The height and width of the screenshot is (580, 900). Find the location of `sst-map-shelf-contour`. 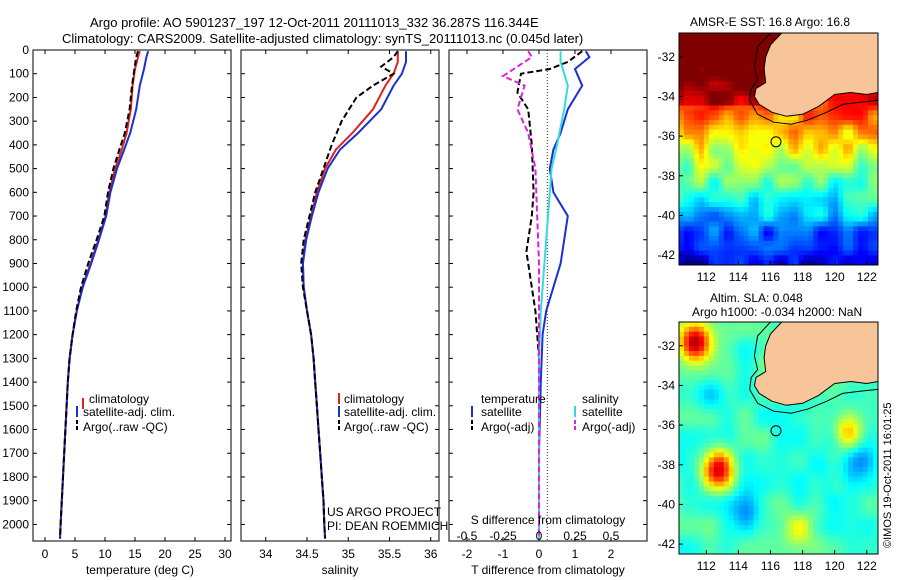

sst-map-shelf-contour is located at coordinates (813, 79).